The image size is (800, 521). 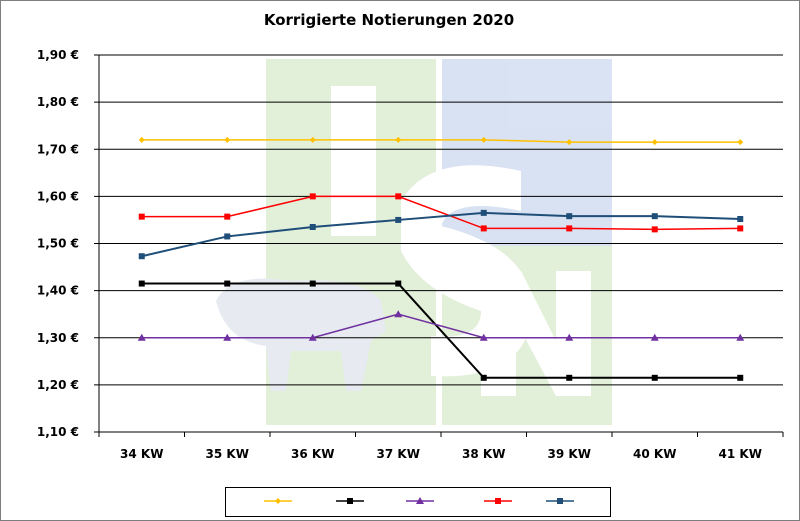 What do you see at coordinates (441, 446) in the screenshot?
I see `x-axis-ticks: 34 KW 35 KW 36 KW 37 KW 38 KW 39 KW 40 KW 41 KW` at bounding box center [441, 446].